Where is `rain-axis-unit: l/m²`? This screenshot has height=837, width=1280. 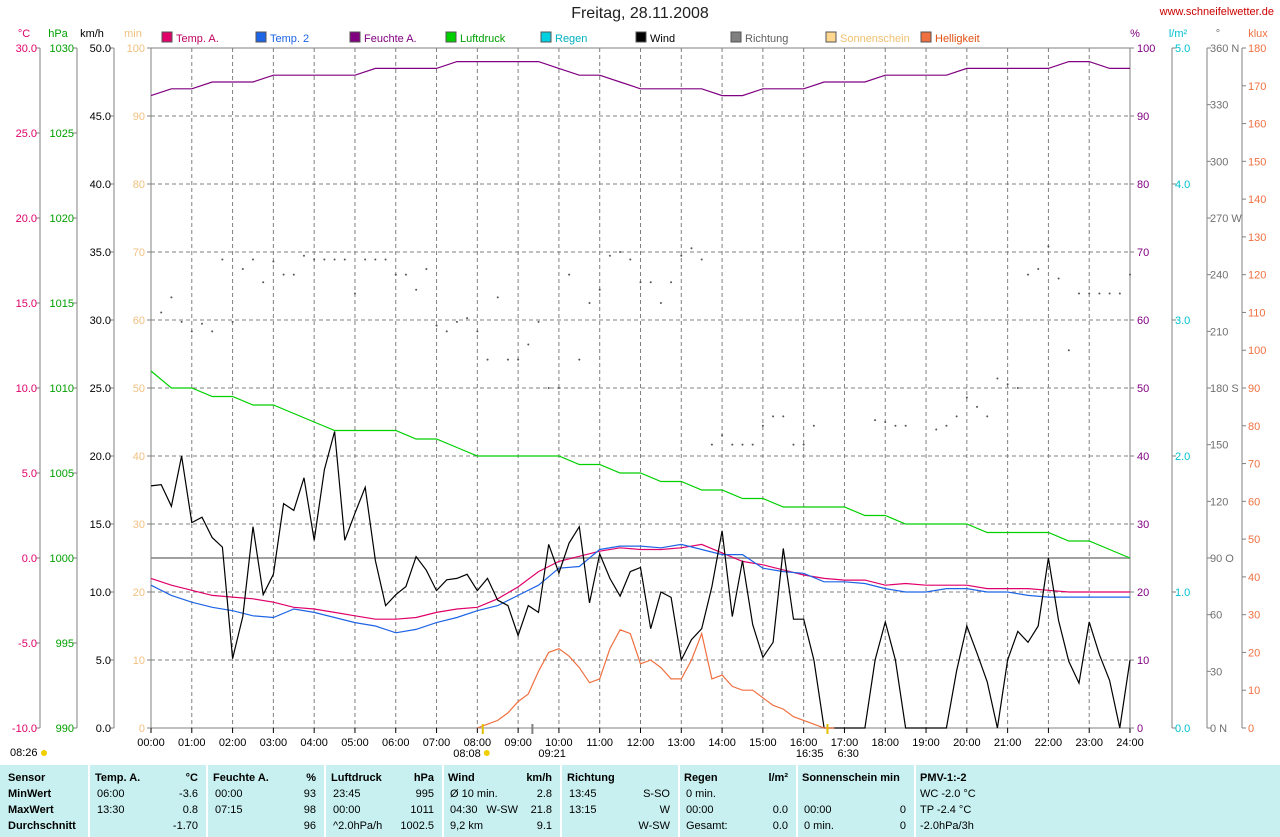
rain-axis-unit: l/m² is located at coordinates (1178, 34).